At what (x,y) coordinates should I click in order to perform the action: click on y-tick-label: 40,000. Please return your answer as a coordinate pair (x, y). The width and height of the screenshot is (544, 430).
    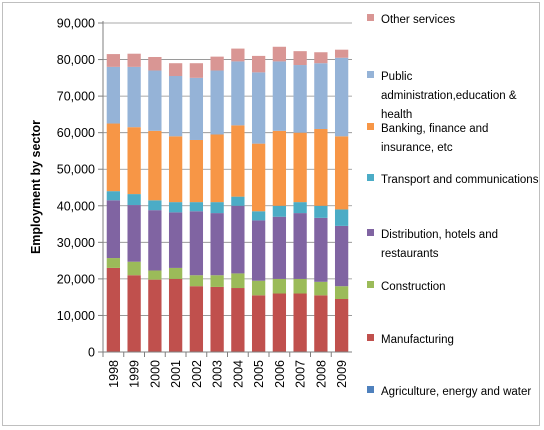
    Looking at the image, I should click on (76, 206).